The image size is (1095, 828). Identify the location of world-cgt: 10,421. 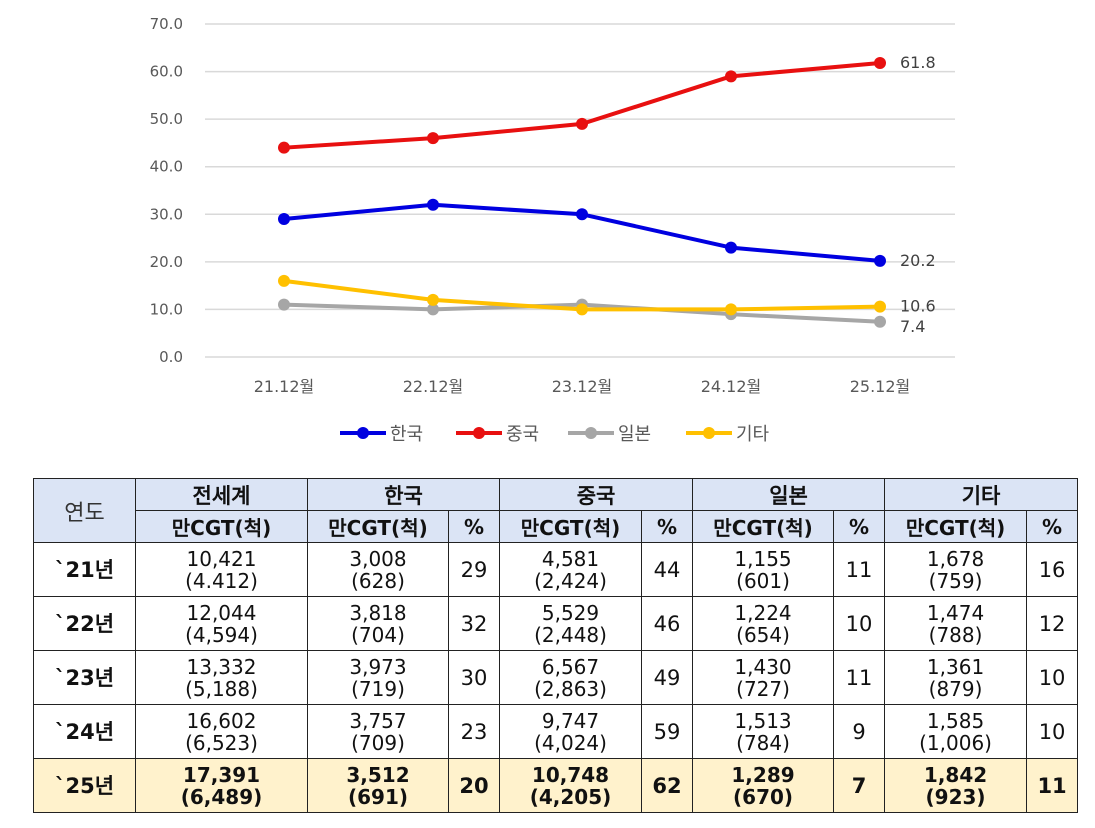
(221, 558).